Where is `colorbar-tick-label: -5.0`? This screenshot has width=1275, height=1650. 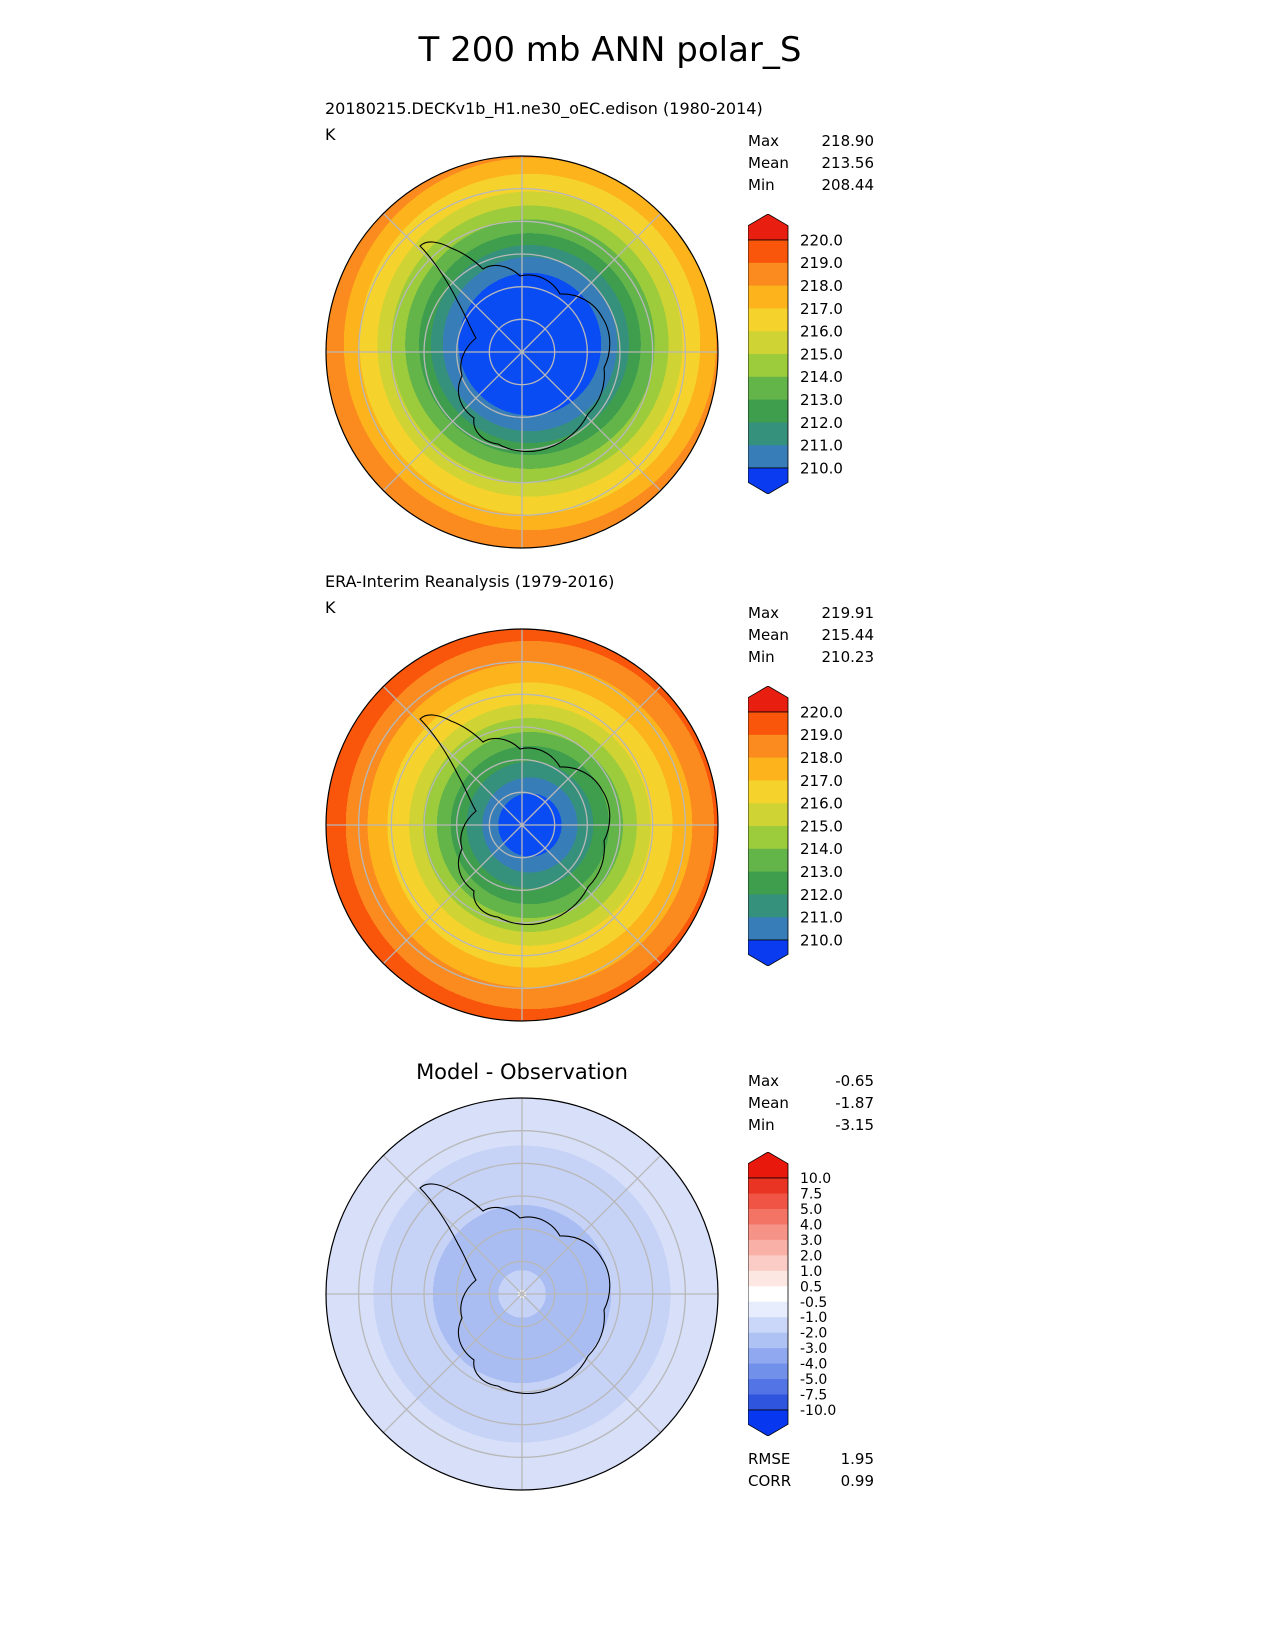 colorbar-tick-label: -5.0 is located at coordinates (813, 1380).